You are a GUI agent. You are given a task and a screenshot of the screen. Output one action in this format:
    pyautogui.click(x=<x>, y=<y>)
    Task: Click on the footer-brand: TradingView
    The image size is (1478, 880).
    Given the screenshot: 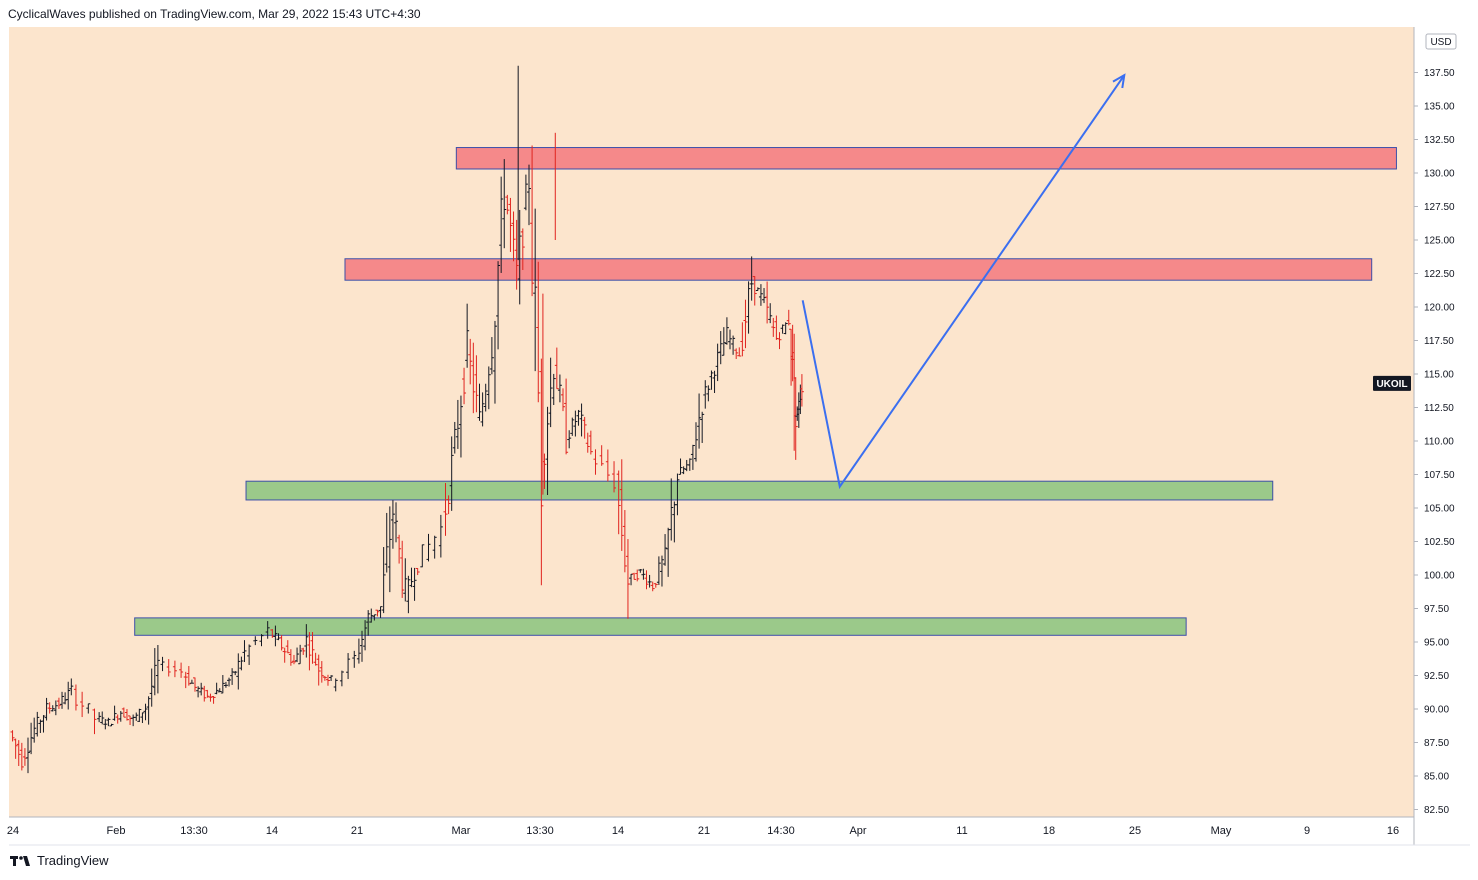 What is the action you would take?
    pyautogui.click(x=59, y=860)
    